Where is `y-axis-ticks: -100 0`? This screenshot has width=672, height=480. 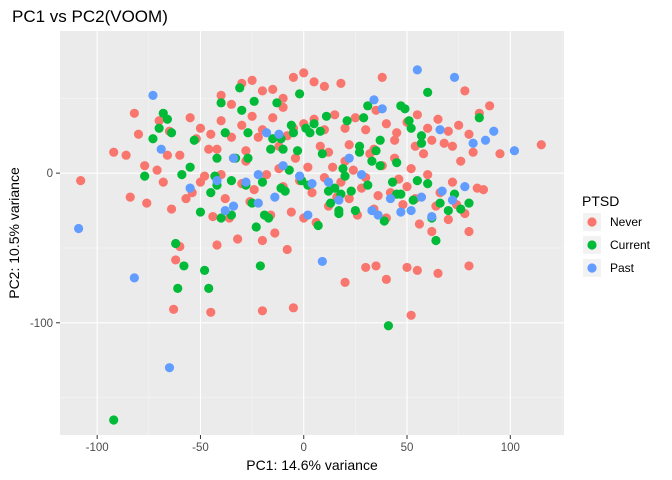 y-axis-ticks: -100 0 is located at coordinates (45, 249).